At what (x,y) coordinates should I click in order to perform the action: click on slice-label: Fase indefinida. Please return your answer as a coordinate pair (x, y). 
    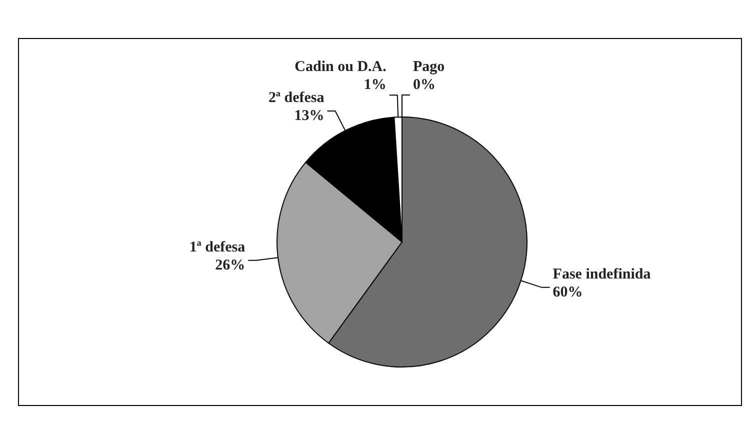
    Looking at the image, I should click on (602, 274).